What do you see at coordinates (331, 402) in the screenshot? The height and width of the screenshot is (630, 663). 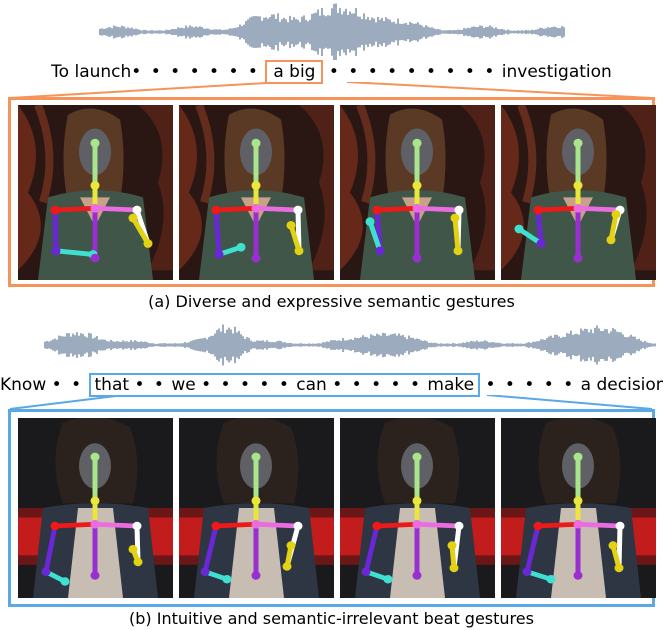 I see `connector-lines-b` at bounding box center [331, 402].